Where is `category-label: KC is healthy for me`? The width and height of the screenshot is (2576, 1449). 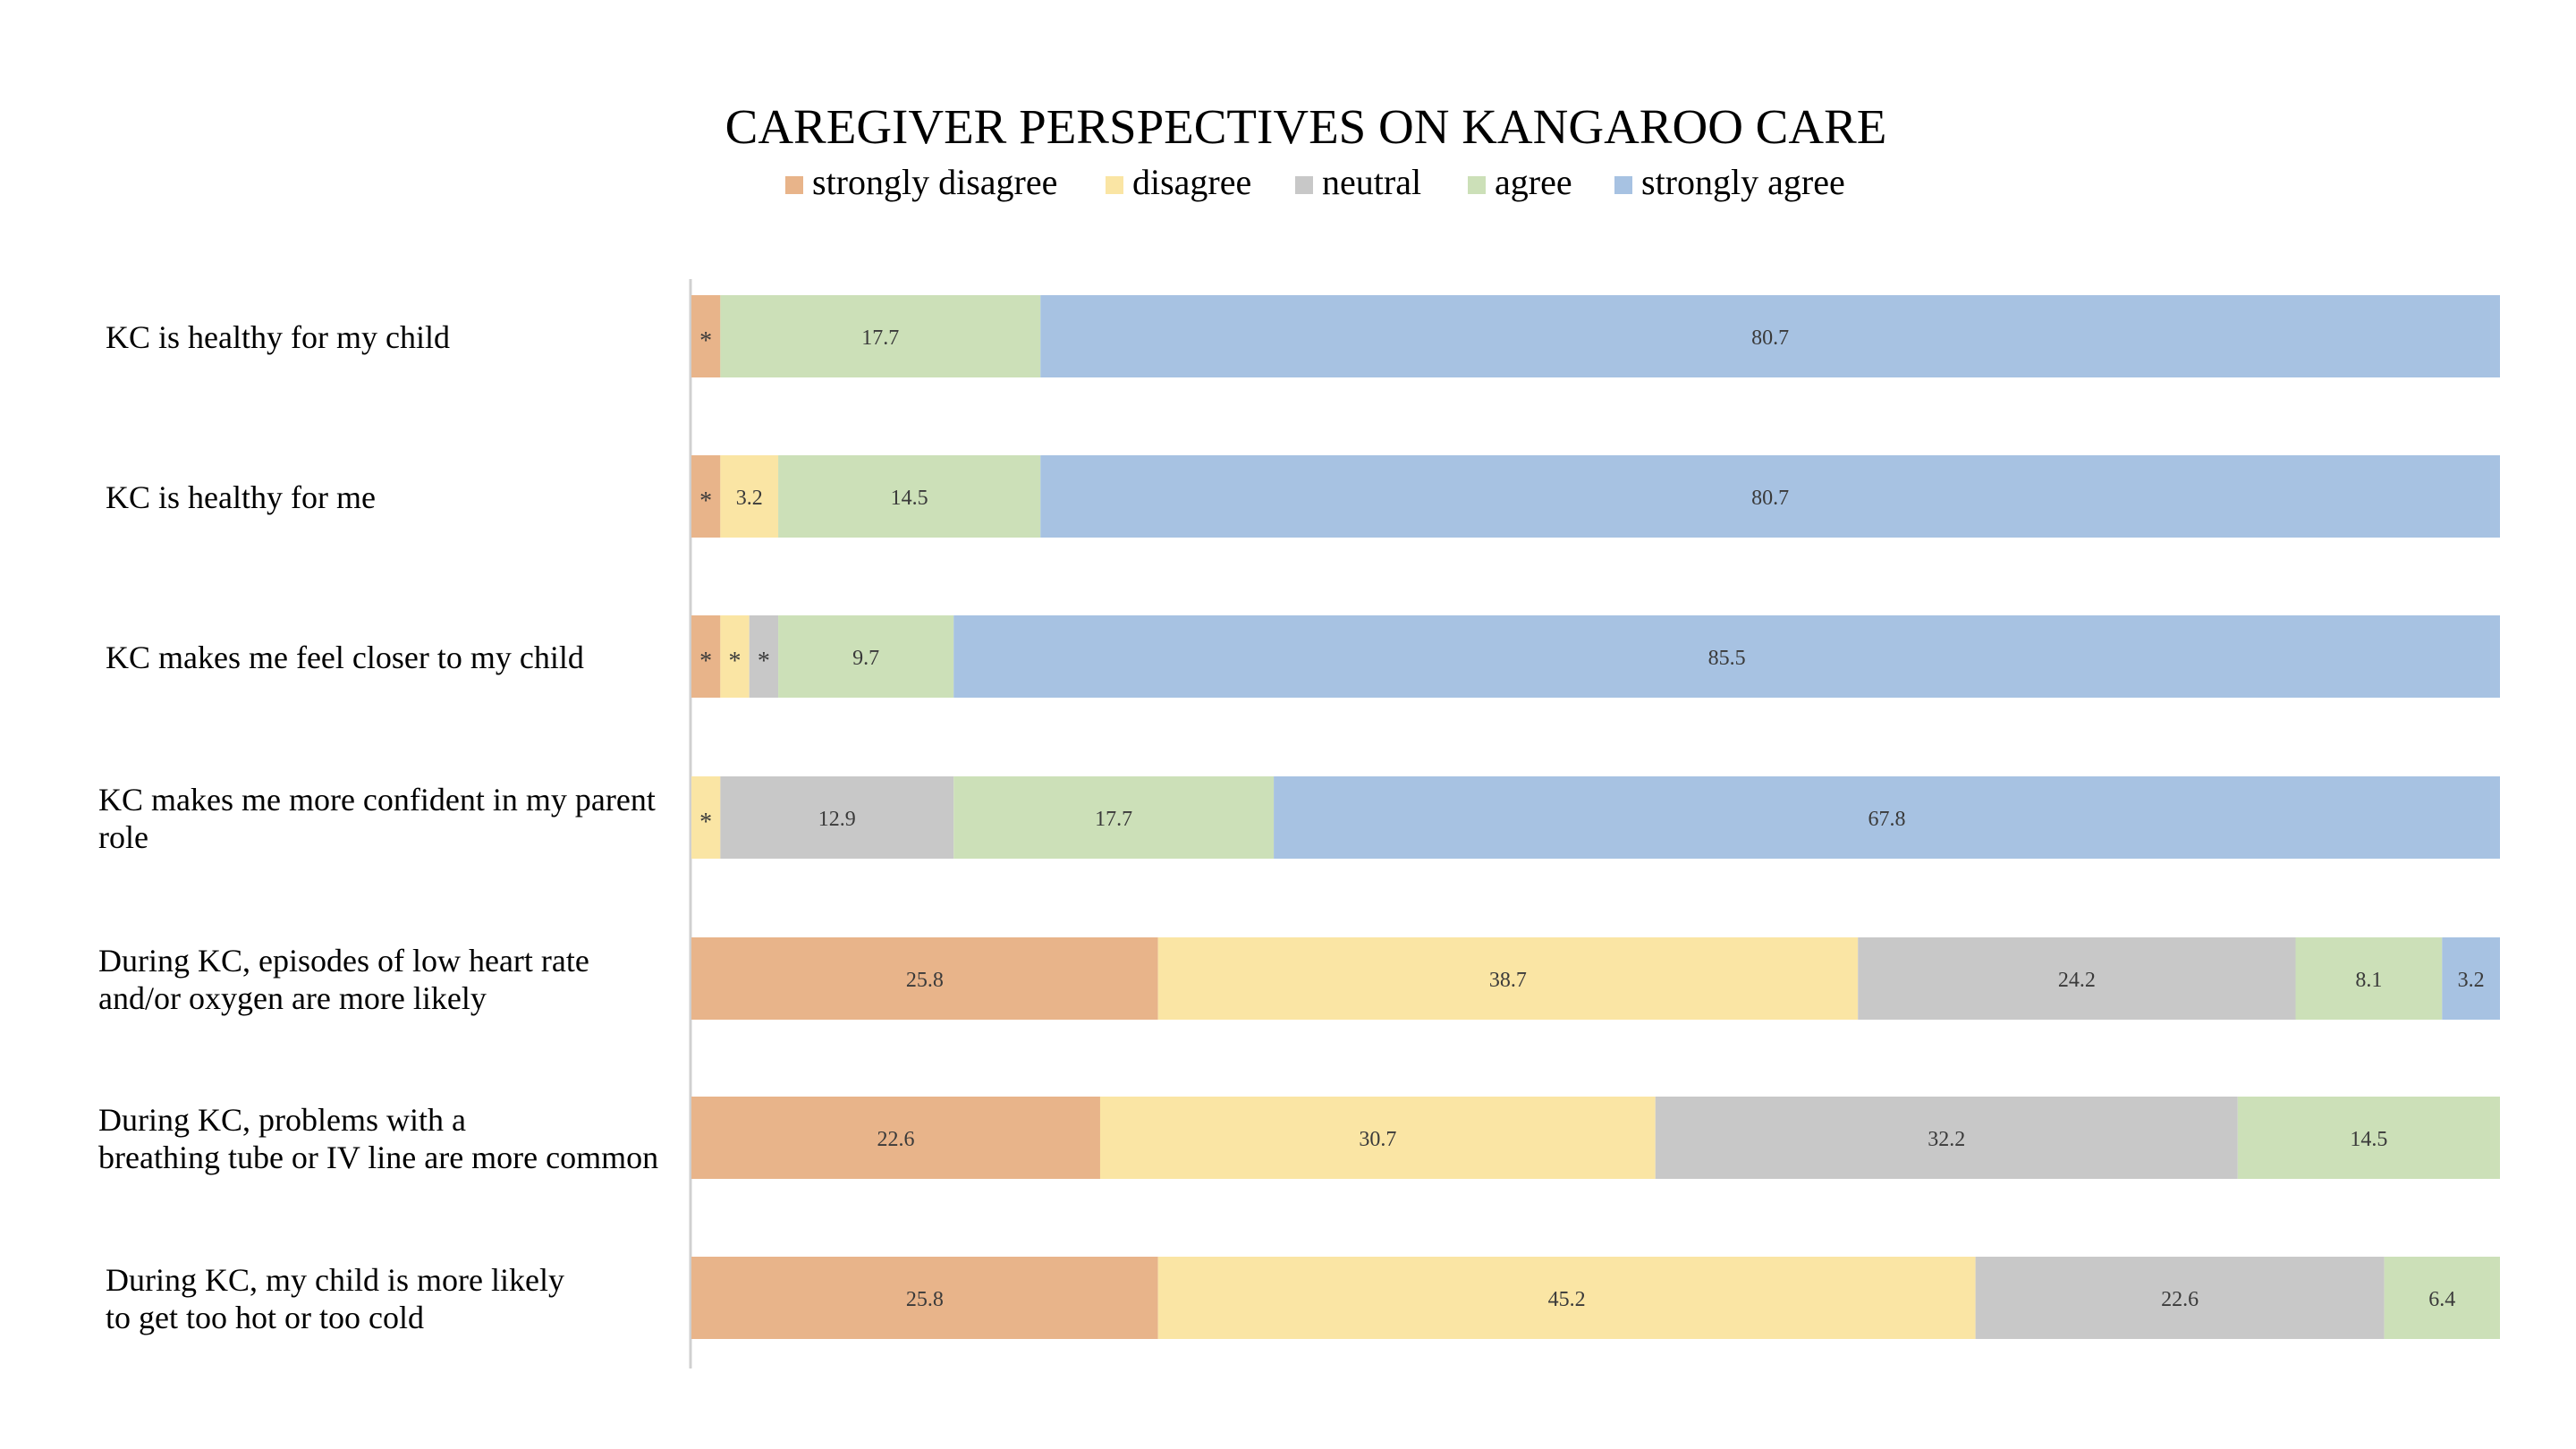
category-label: KC is healthy for me is located at coordinates (241, 497).